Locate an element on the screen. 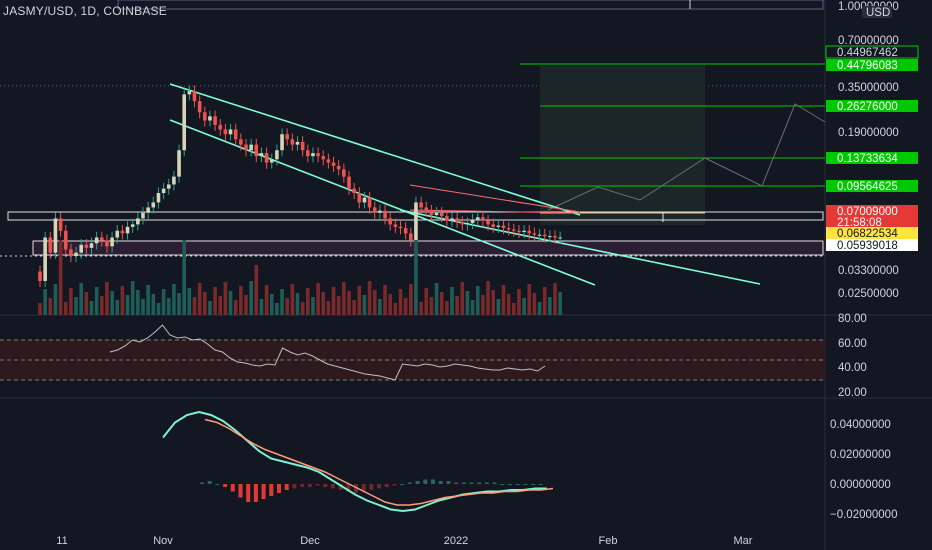 The width and height of the screenshot is (932, 550). time-tick-label: Nov is located at coordinates (163, 541).